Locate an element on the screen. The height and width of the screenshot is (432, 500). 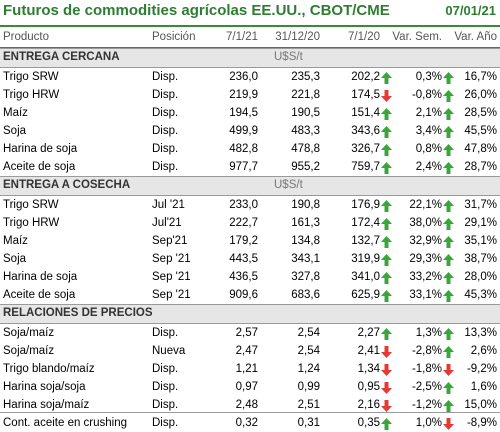
value-date2-cell: 683,6 is located at coordinates (305, 295).